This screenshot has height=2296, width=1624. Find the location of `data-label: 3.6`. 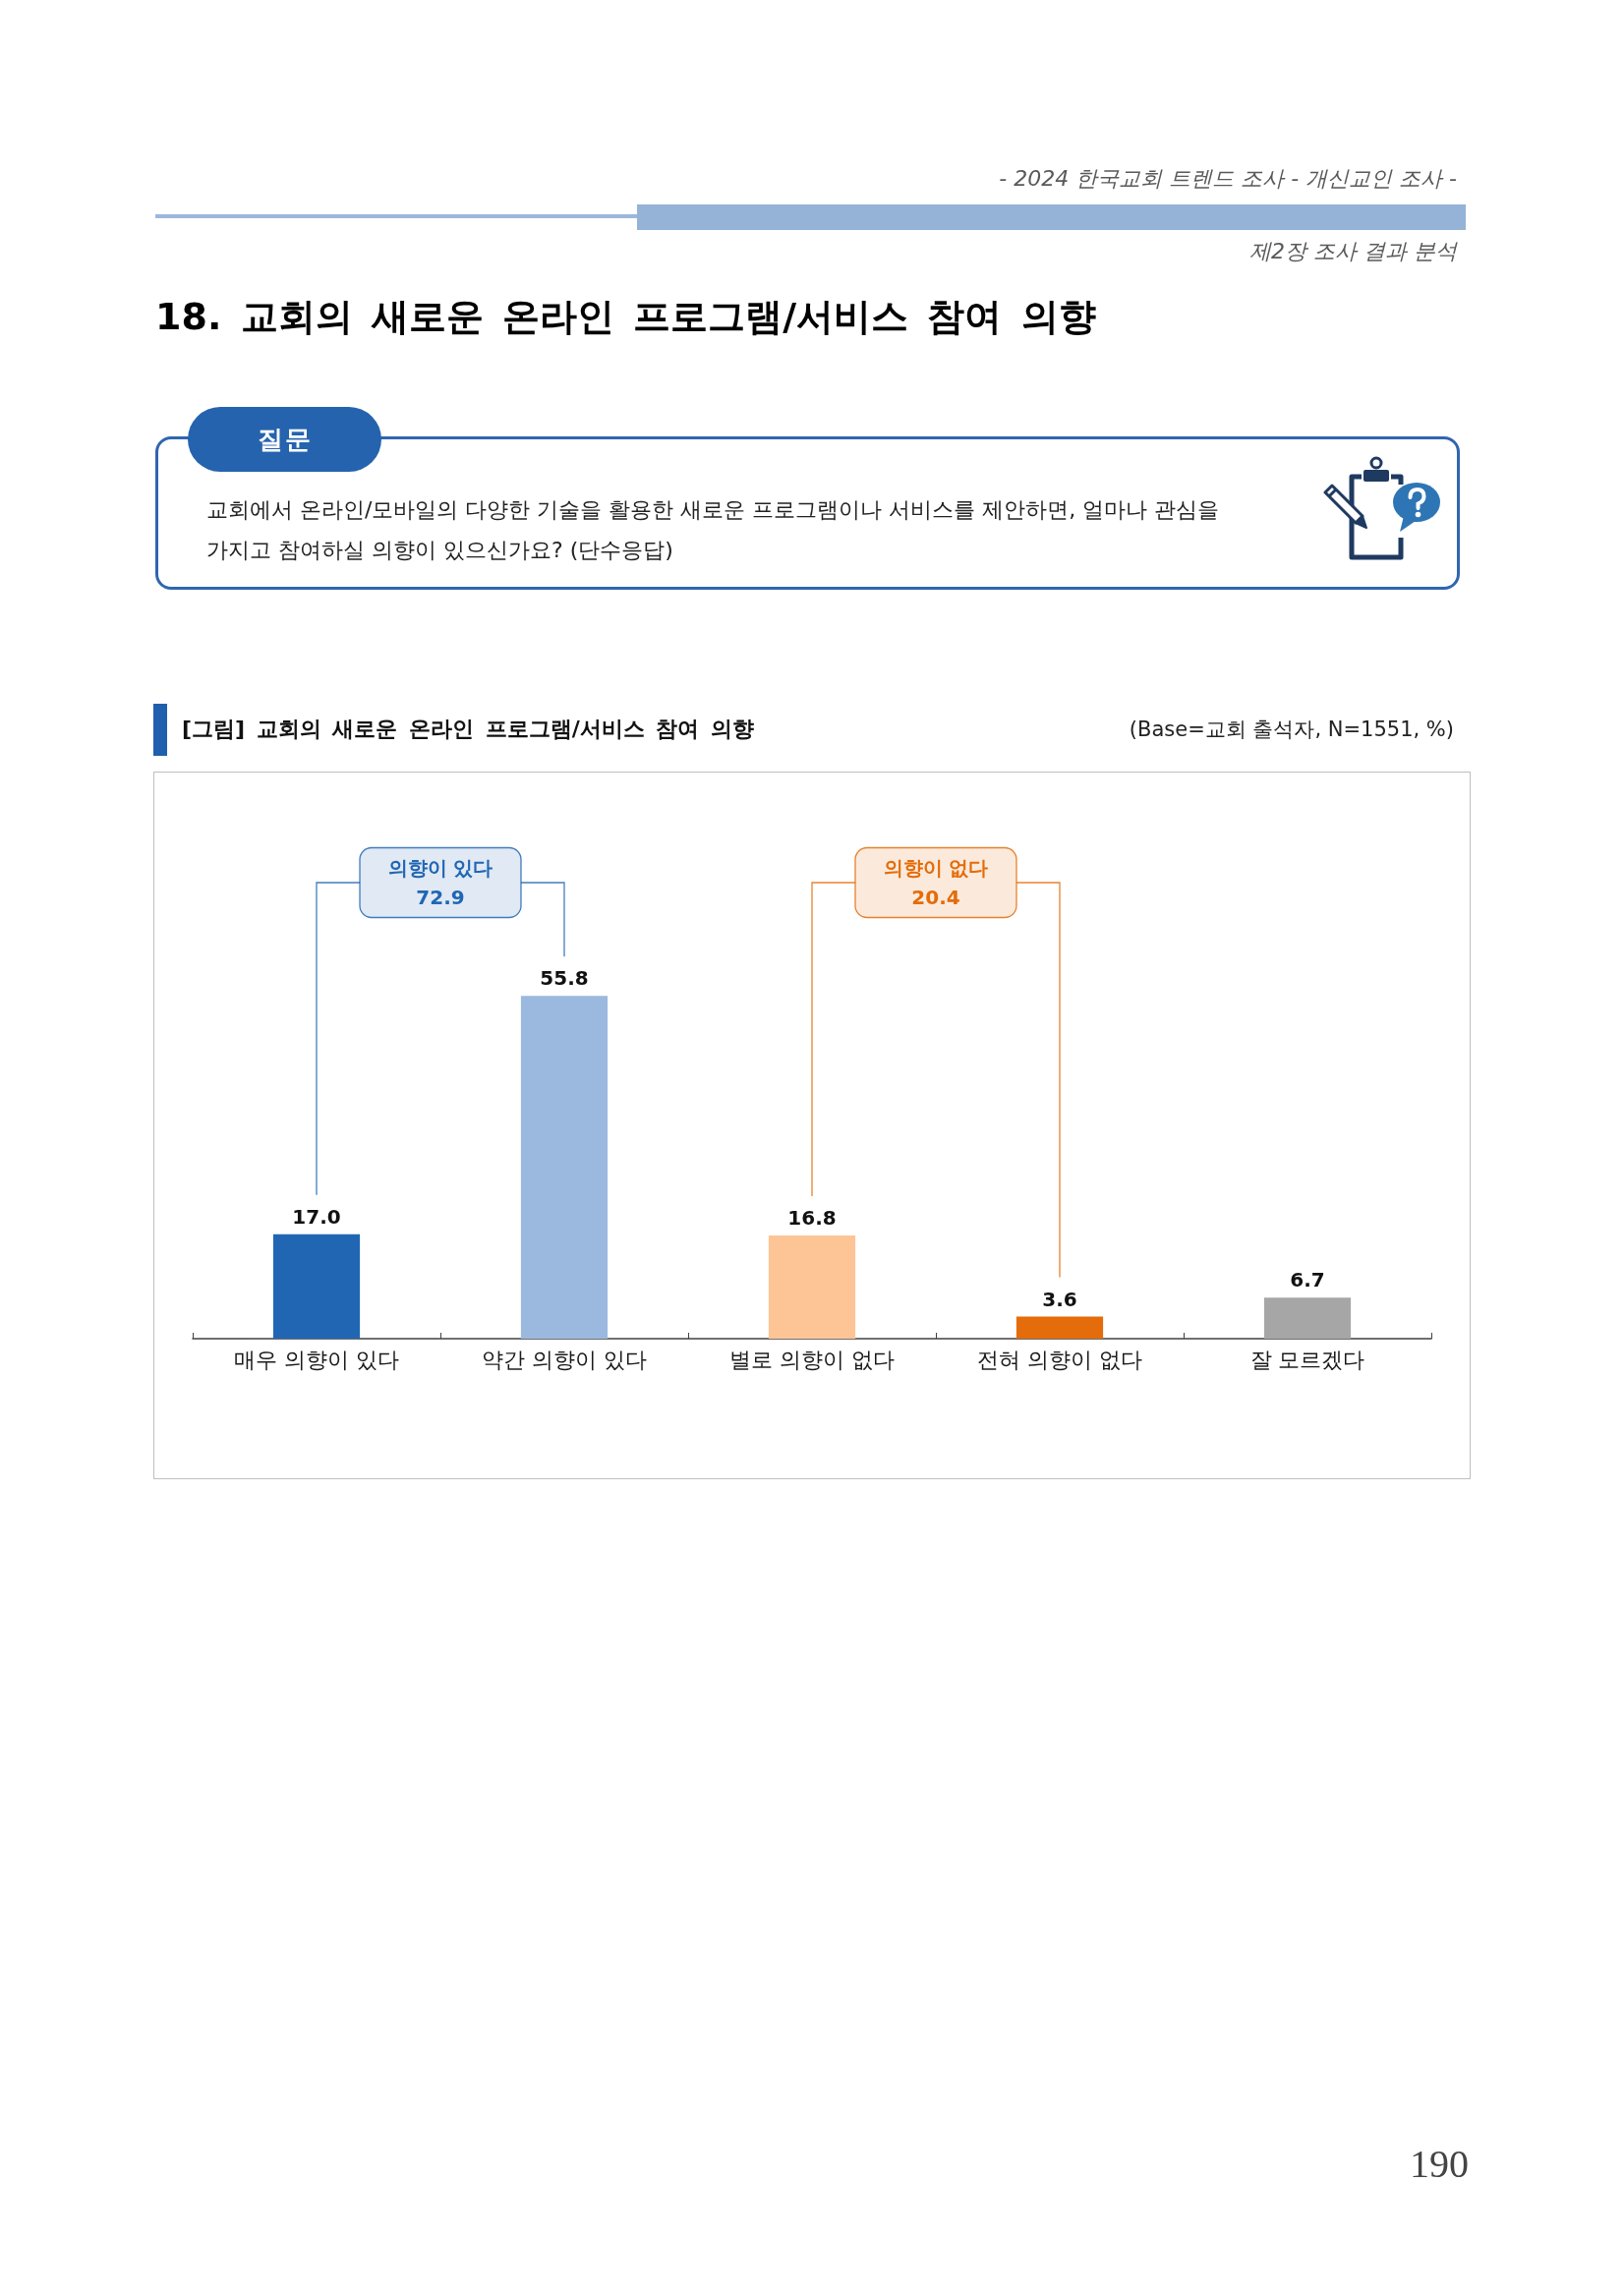

data-label: 3.6 is located at coordinates (1059, 1299).